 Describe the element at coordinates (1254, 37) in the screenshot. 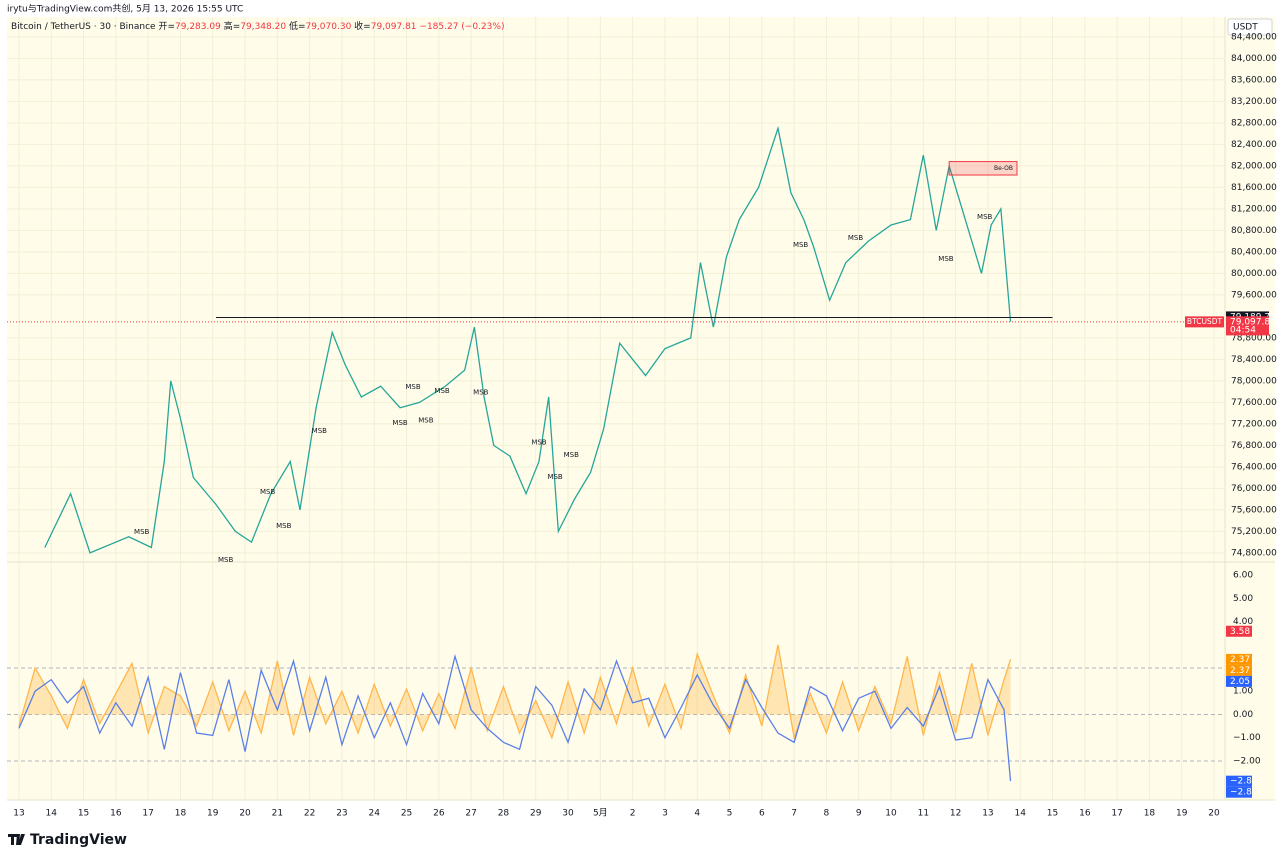

I see `y-tick-label: 84,400.00` at that location.